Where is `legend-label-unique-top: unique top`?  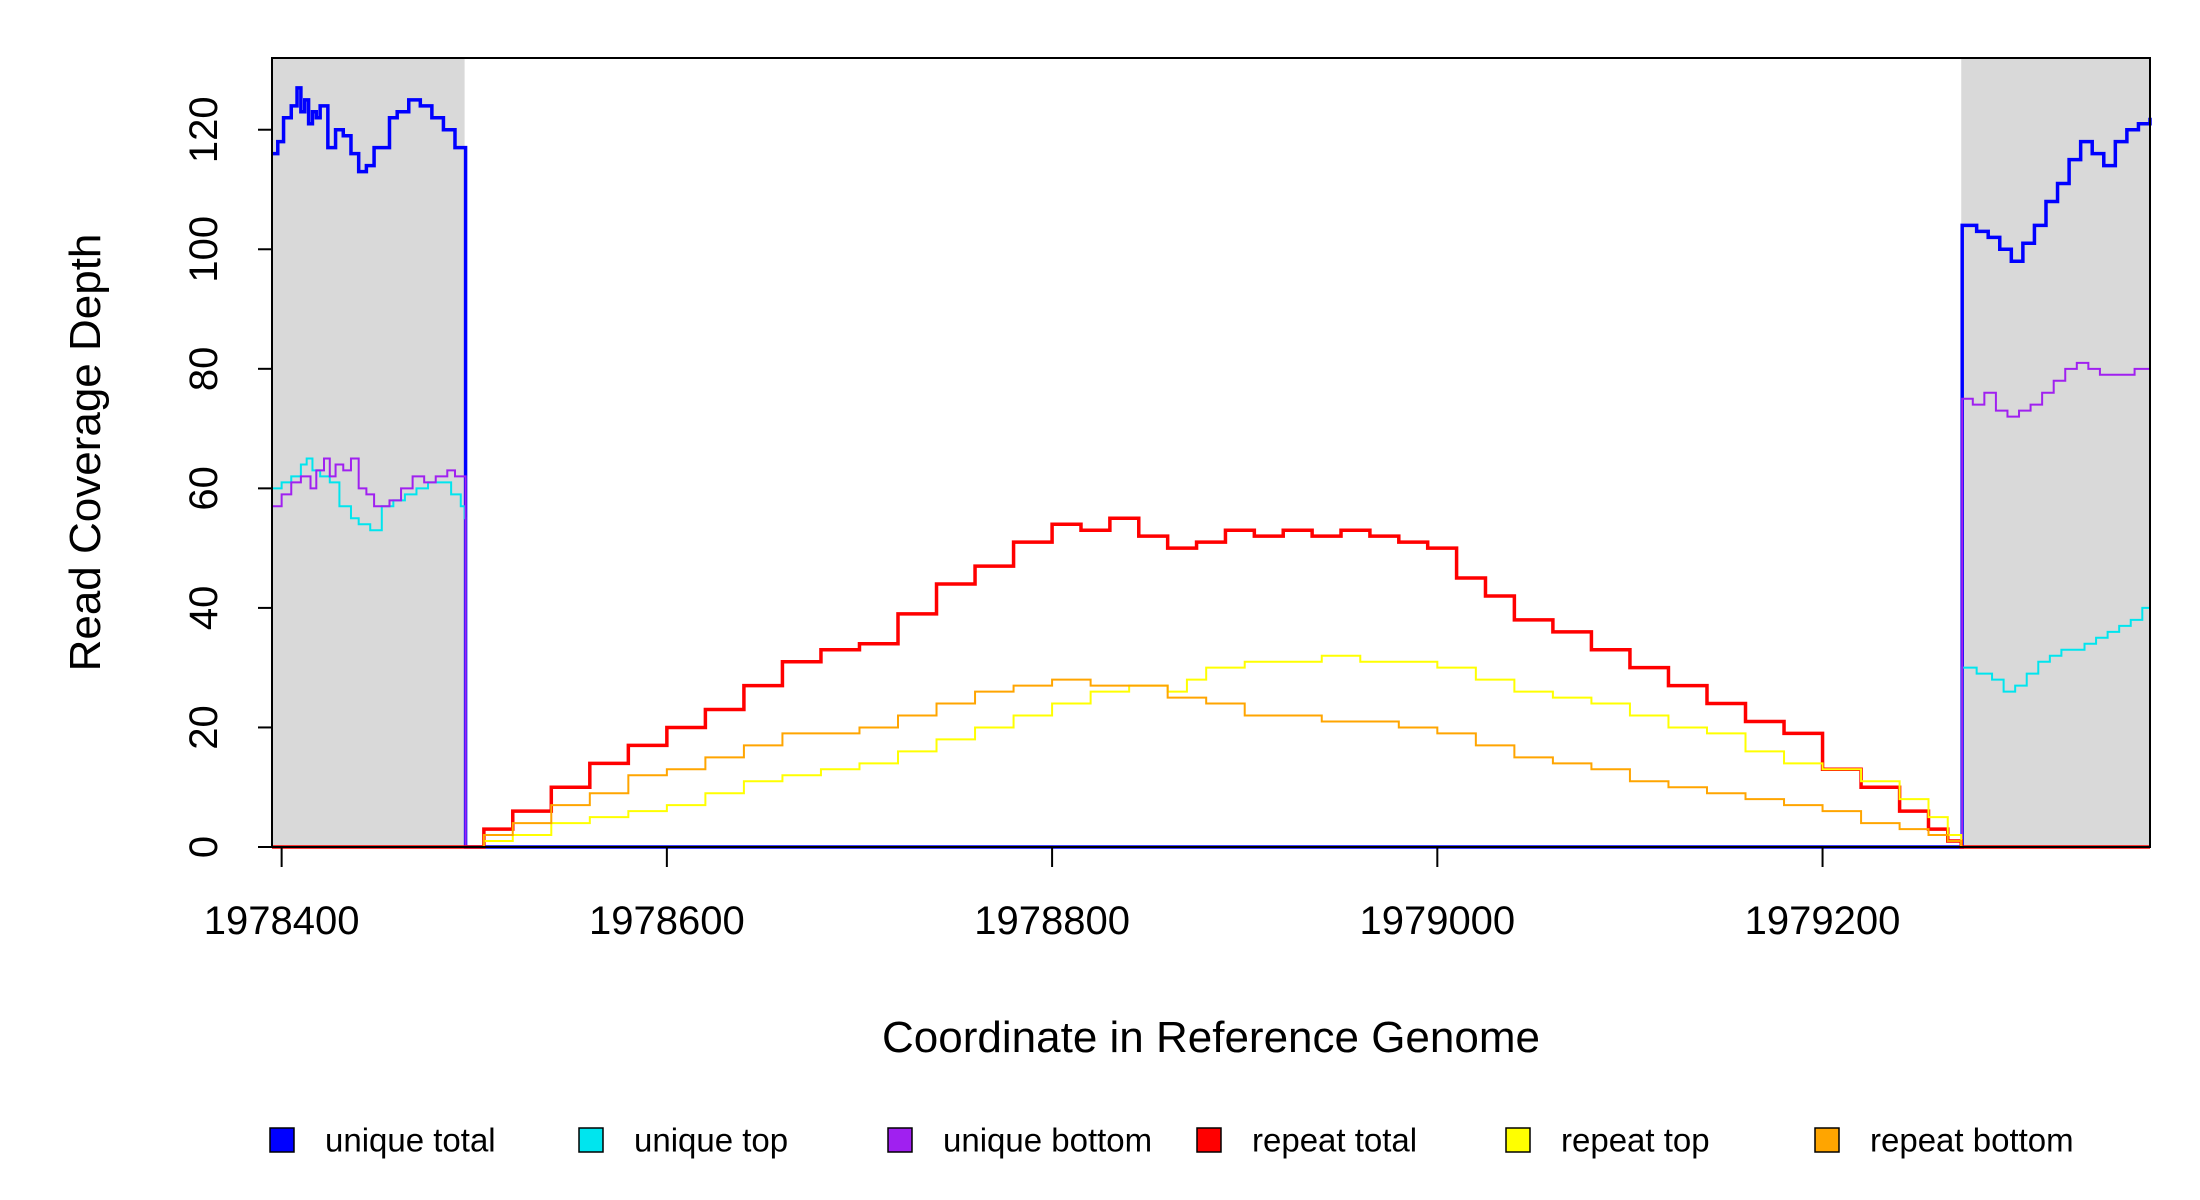
legend-label-unique-top: unique top is located at coordinates (711, 1140).